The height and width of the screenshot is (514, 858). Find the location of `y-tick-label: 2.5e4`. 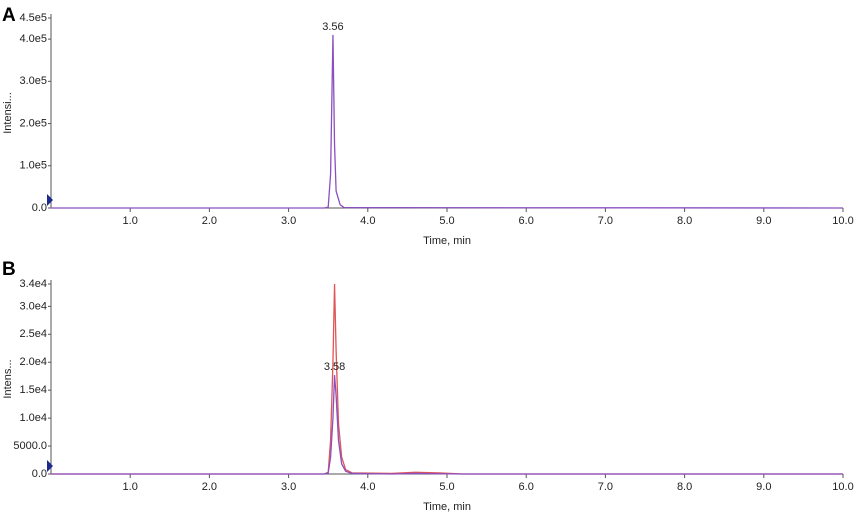

y-tick-label: 2.5e4 is located at coordinates (33, 334).